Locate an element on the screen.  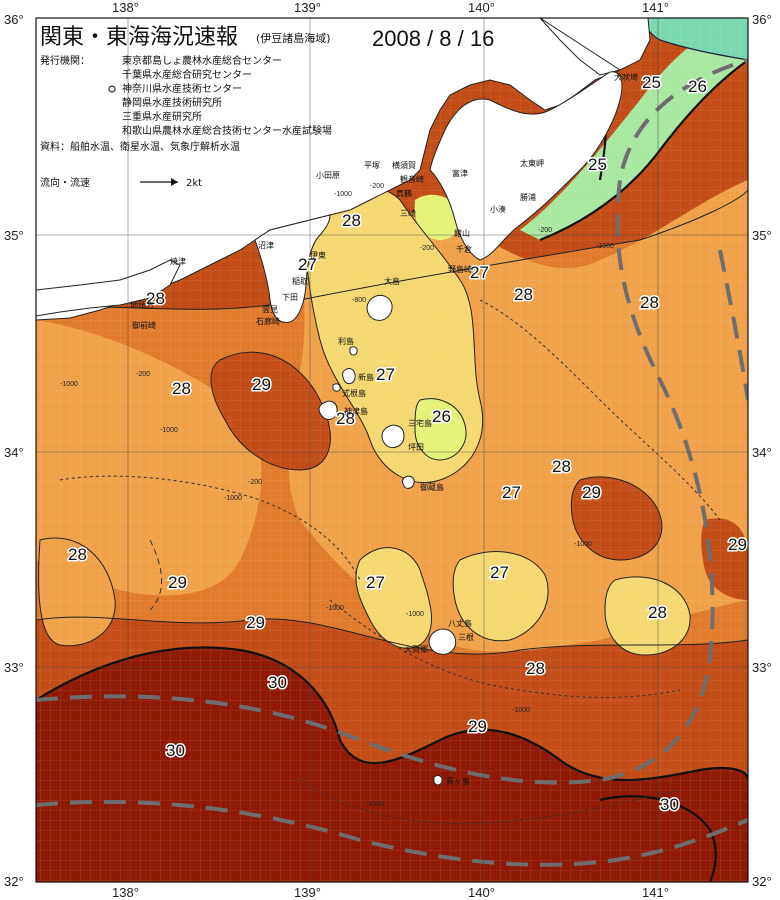
isotherm-label: 25 is located at coordinates (651, 82).